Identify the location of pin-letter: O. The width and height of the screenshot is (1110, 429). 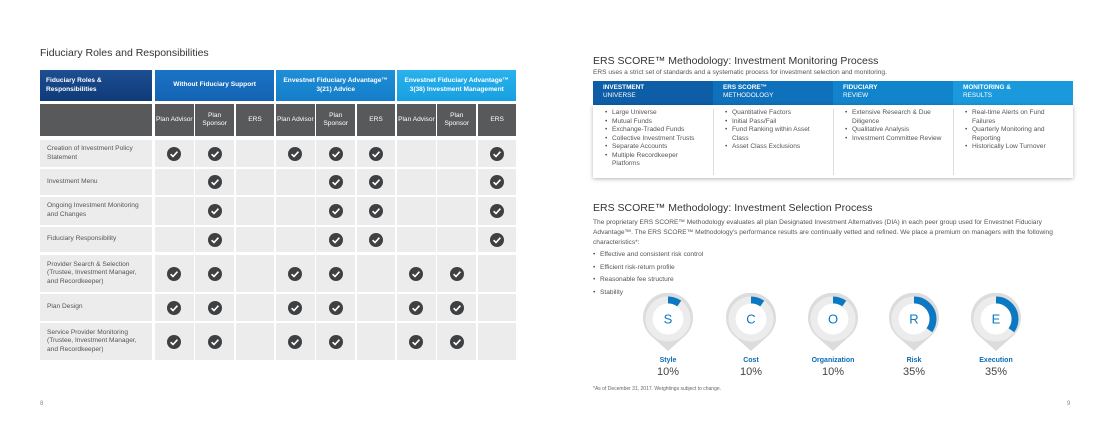
(833, 319).